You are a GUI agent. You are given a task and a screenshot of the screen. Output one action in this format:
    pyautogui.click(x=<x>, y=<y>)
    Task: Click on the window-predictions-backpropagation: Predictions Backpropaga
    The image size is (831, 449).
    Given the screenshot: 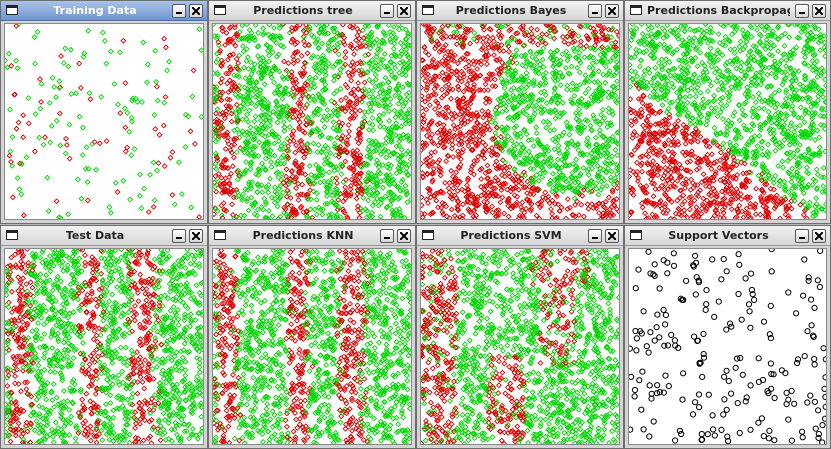 What is the action you would take?
    pyautogui.click(x=727, y=112)
    